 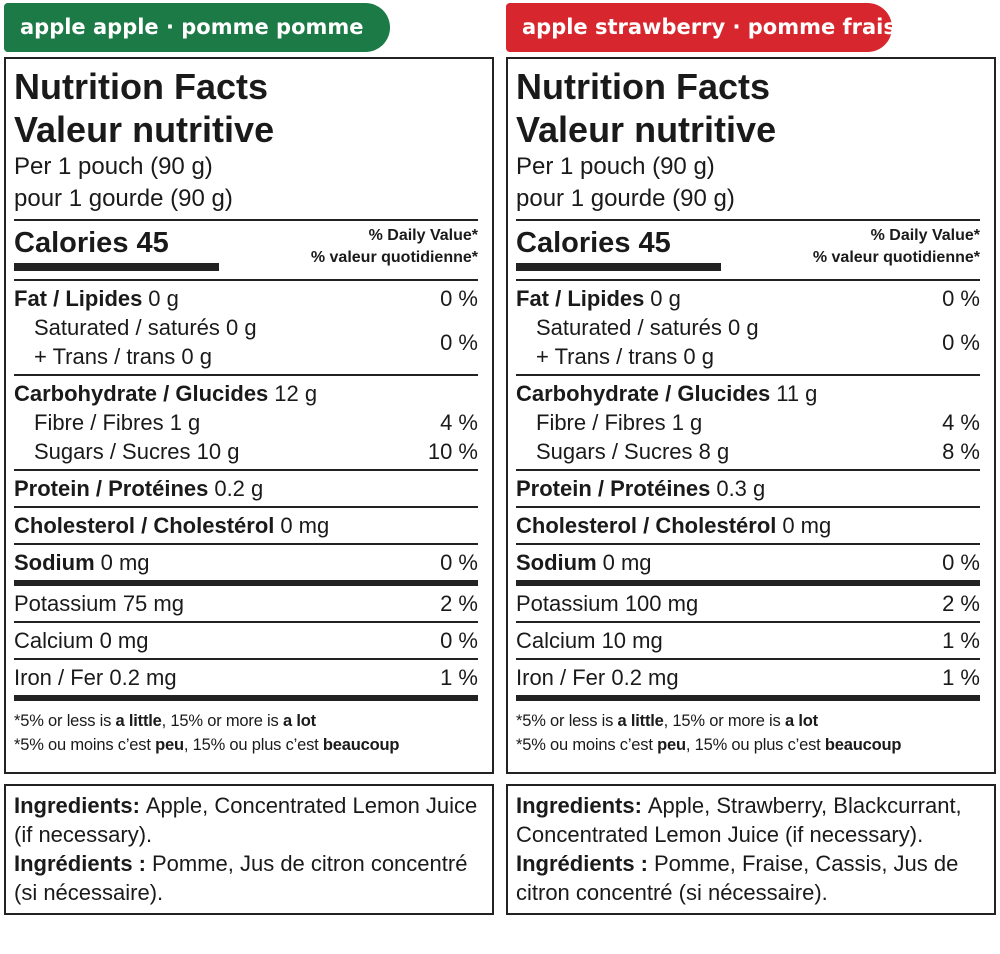 I want to click on nutrient-label: Protein / Protéines 0.3 g, so click(x=640, y=488).